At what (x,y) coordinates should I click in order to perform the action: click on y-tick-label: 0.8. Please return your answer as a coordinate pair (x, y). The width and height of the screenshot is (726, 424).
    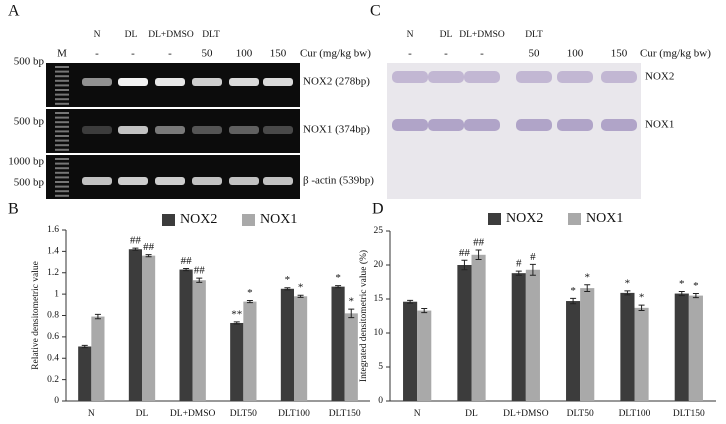
    Looking at the image, I should click on (53, 316).